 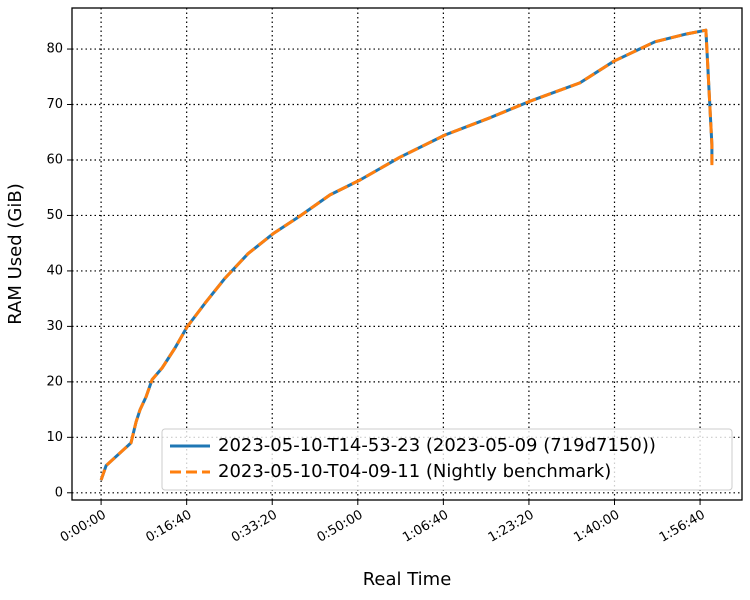 What do you see at coordinates (54, 437) in the screenshot?
I see `y-tick-label: 10` at bounding box center [54, 437].